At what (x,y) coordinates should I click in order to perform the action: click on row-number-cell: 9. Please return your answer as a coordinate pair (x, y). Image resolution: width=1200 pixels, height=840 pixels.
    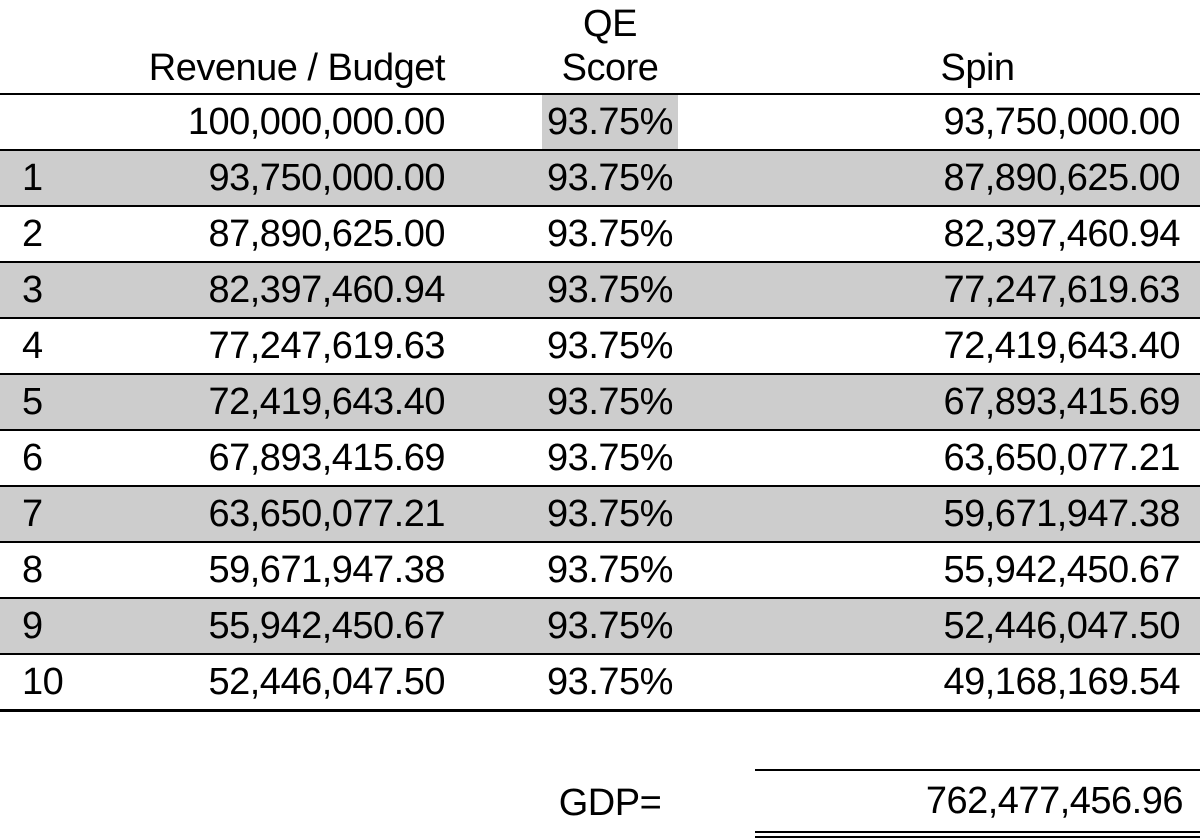
    Looking at the image, I should click on (32, 626).